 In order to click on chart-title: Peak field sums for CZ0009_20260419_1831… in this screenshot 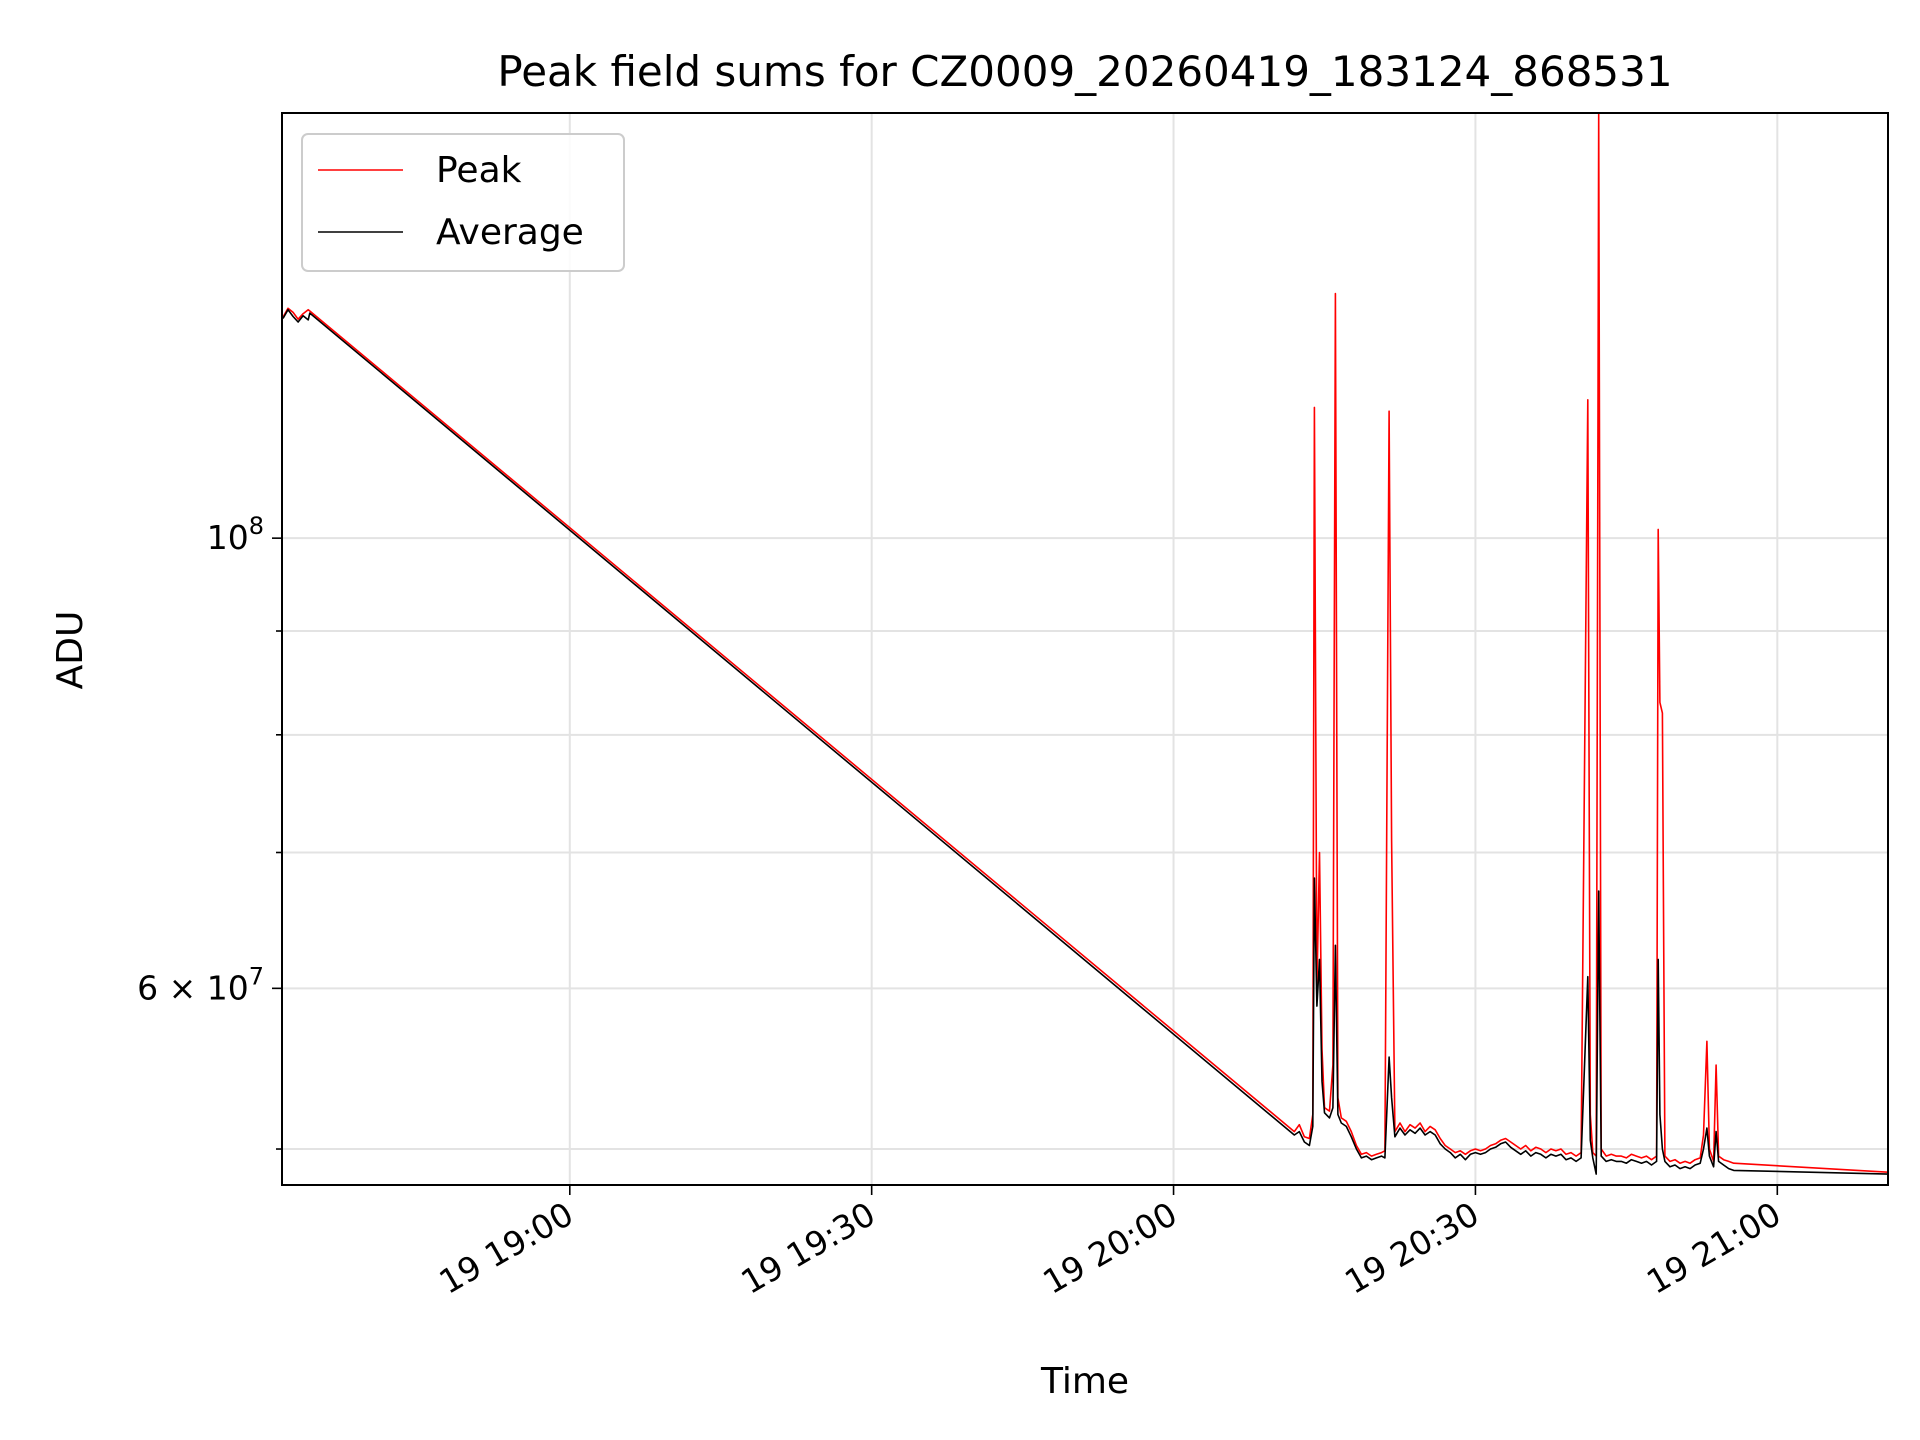, I will do `click(1084, 71)`.